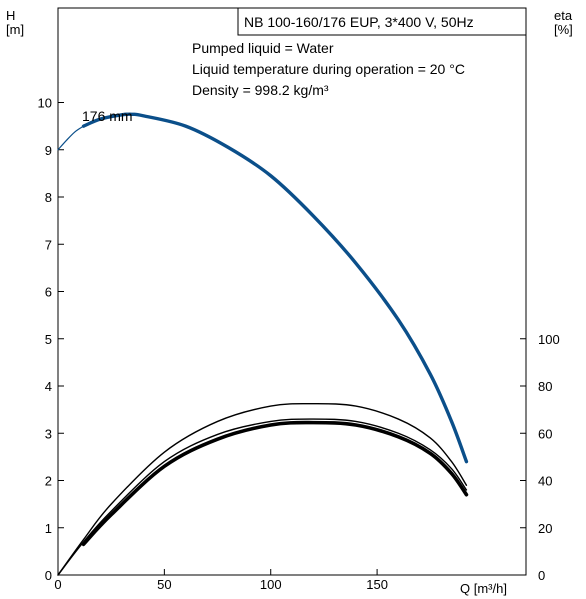 This screenshot has height=599, width=586. What do you see at coordinates (260, 90) in the screenshot?
I see `info-line-3: Density = 998.2 kg/m³` at bounding box center [260, 90].